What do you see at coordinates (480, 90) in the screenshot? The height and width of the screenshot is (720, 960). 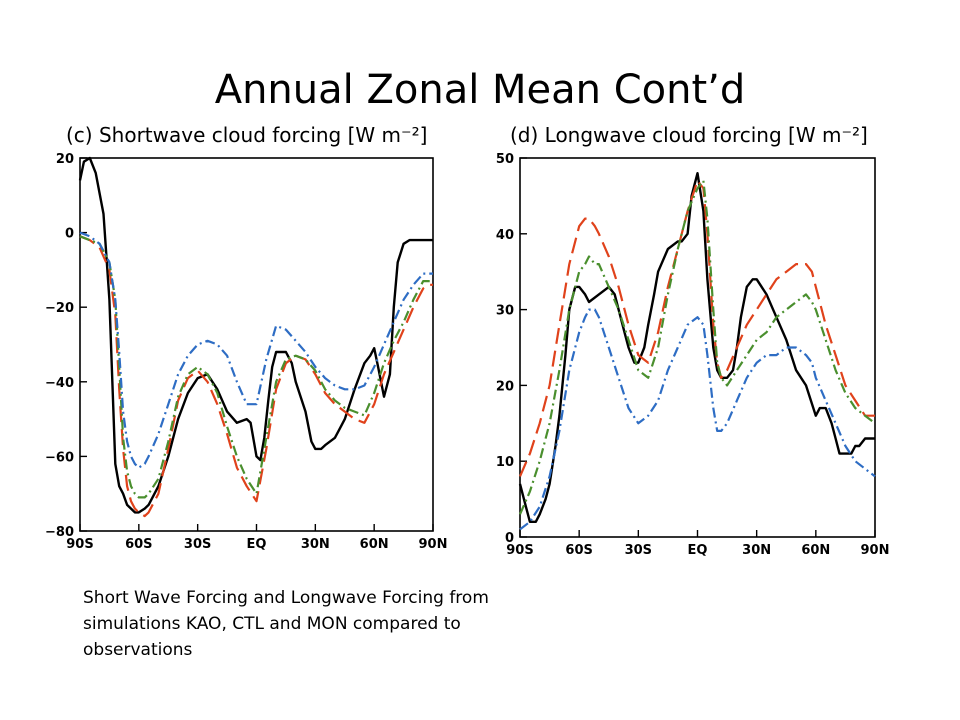 I see `slide-title: Annual Zonal Mean Cont’d` at bounding box center [480, 90].